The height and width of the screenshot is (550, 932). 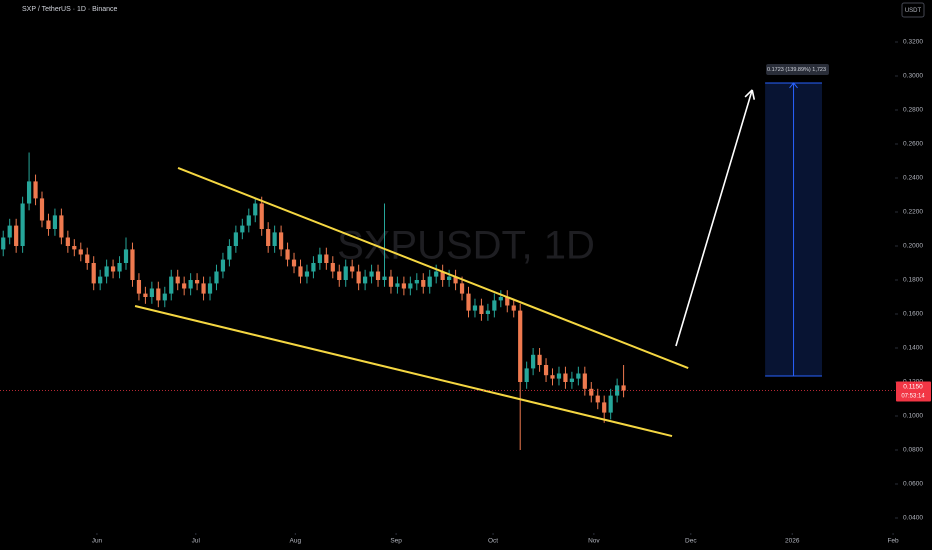 I want to click on last-price-label: 0.1150, so click(x=913, y=387).